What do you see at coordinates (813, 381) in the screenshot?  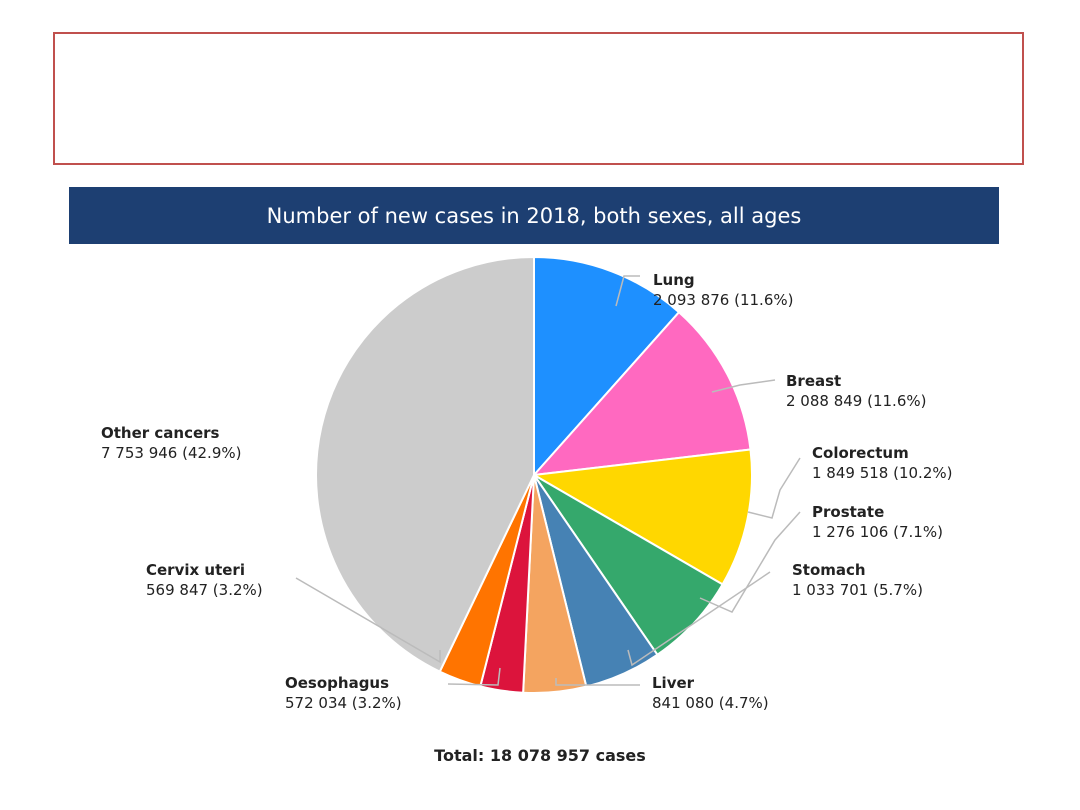 I see `slice-label-name: Breast` at bounding box center [813, 381].